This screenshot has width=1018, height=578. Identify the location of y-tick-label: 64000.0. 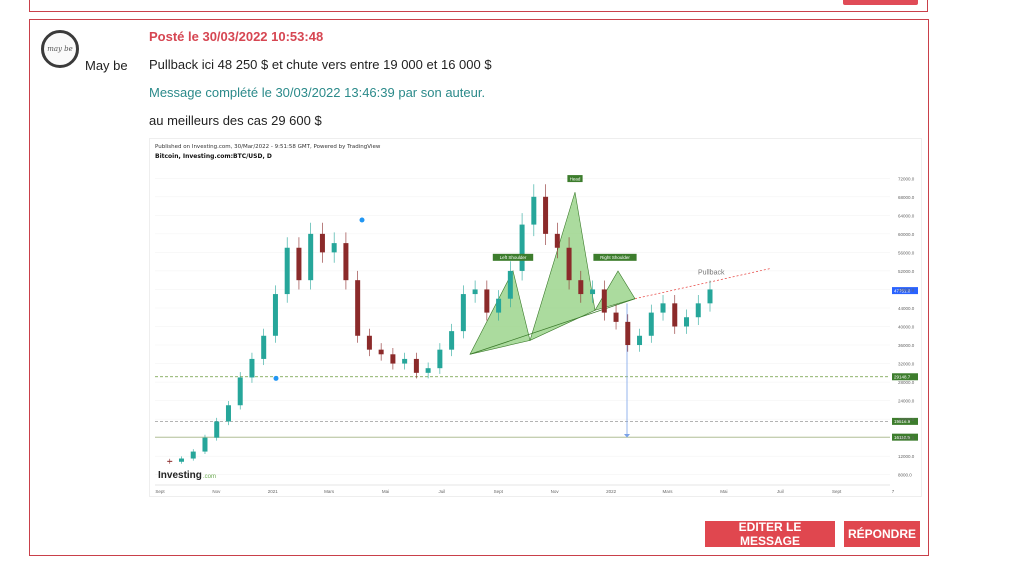
(906, 215).